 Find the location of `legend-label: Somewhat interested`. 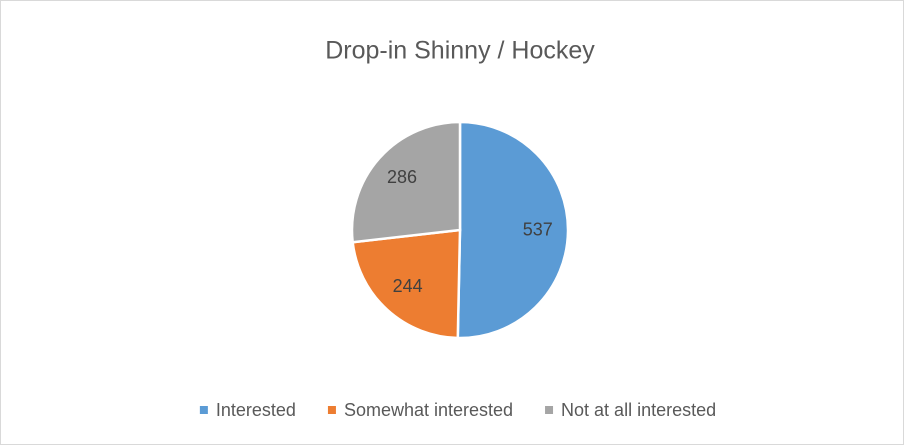

legend-label: Somewhat interested is located at coordinates (428, 410).